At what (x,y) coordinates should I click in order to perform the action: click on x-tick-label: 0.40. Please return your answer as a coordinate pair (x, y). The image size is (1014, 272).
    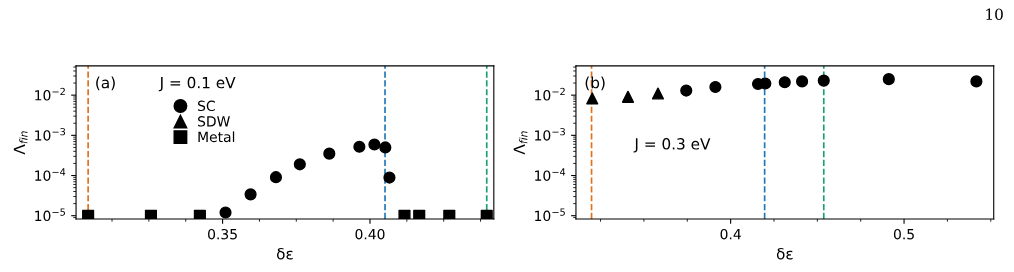
    Looking at the image, I should click on (370, 234).